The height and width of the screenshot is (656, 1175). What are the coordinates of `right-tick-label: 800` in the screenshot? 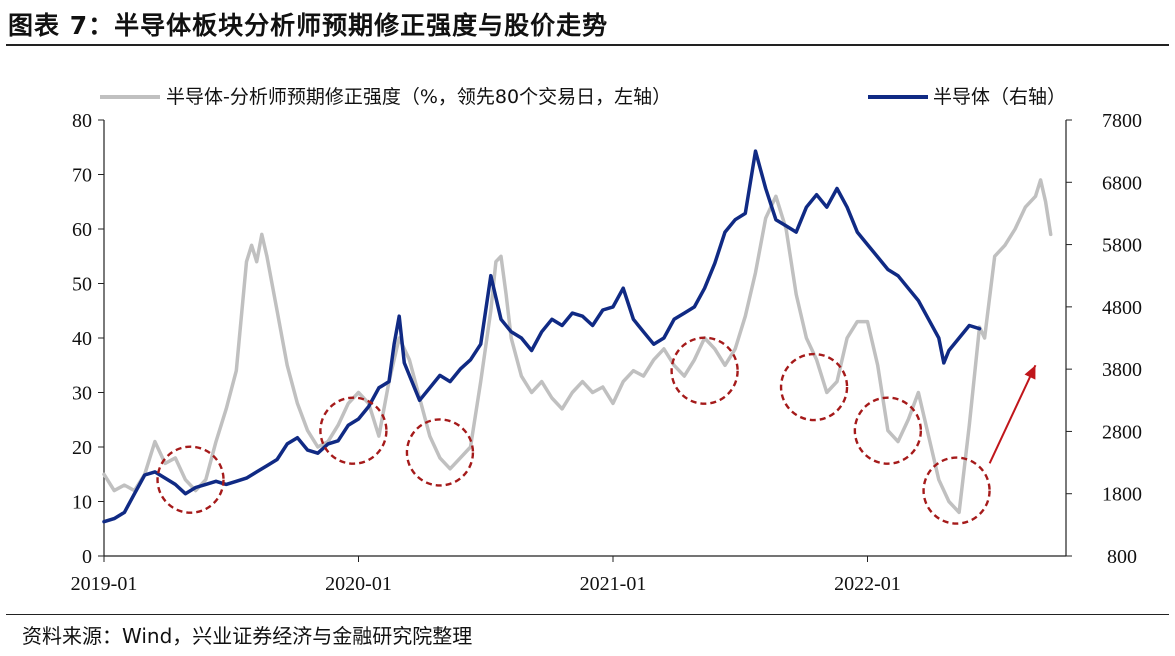 It's located at (1122, 557).